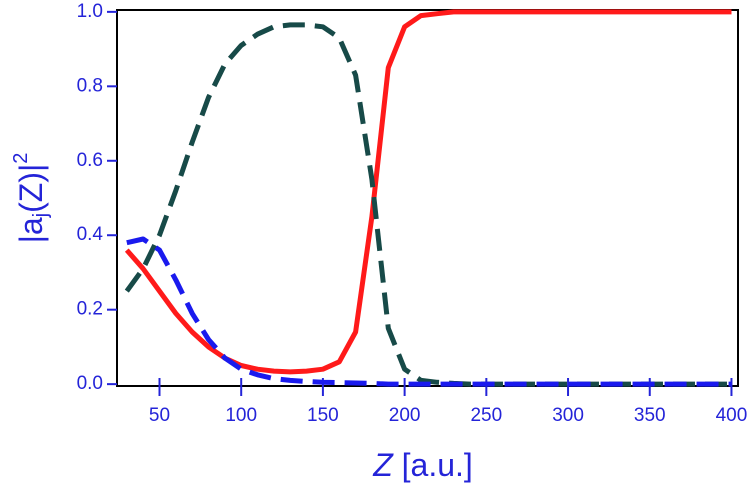 The image size is (756, 491). Describe the element at coordinates (90, 309) in the screenshot. I see `y-tick-label: 0.2` at that location.